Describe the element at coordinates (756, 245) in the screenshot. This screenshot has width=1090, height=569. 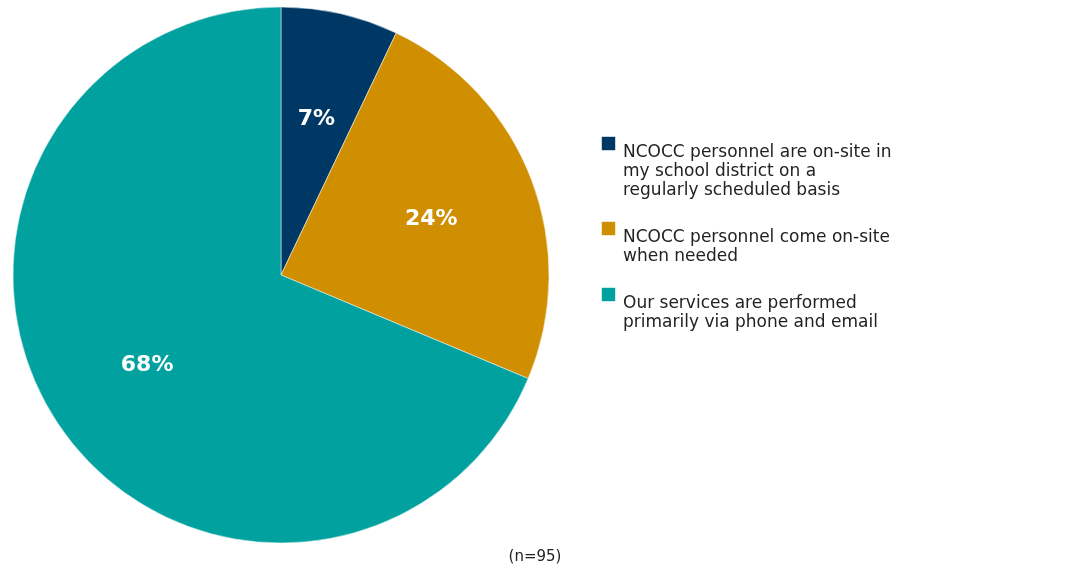
I see `legend-label: NCOCC personnel come on-site when needed` at that location.